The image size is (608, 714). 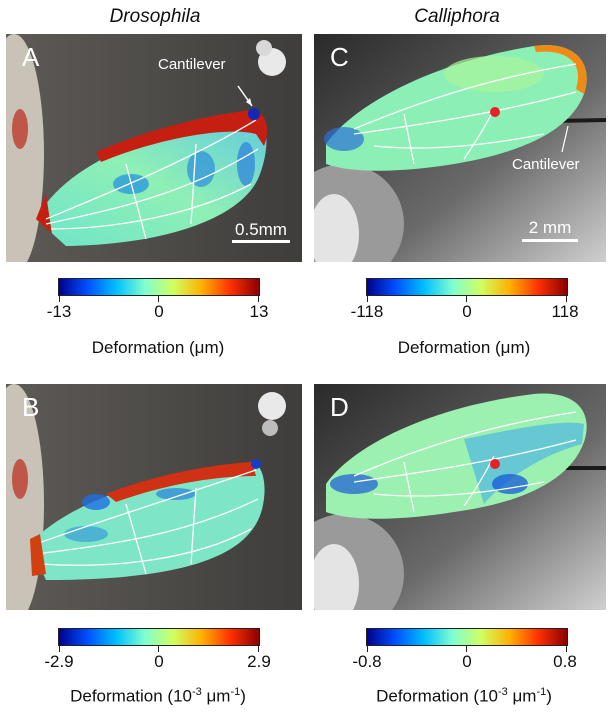 I want to click on colorbar-b-tick-min, so click(x=59, y=649).